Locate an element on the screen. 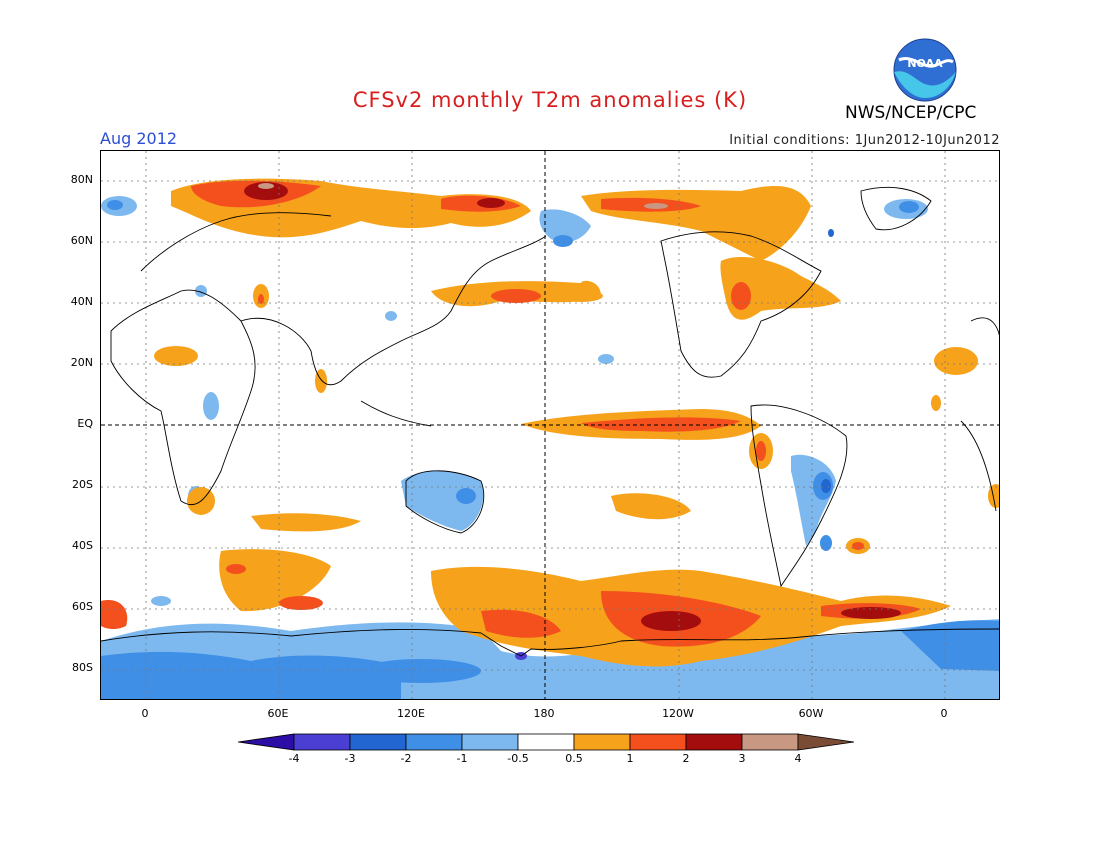 The width and height of the screenshot is (1100, 850). lon-label-60e: 60E is located at coordinates (278, 713).